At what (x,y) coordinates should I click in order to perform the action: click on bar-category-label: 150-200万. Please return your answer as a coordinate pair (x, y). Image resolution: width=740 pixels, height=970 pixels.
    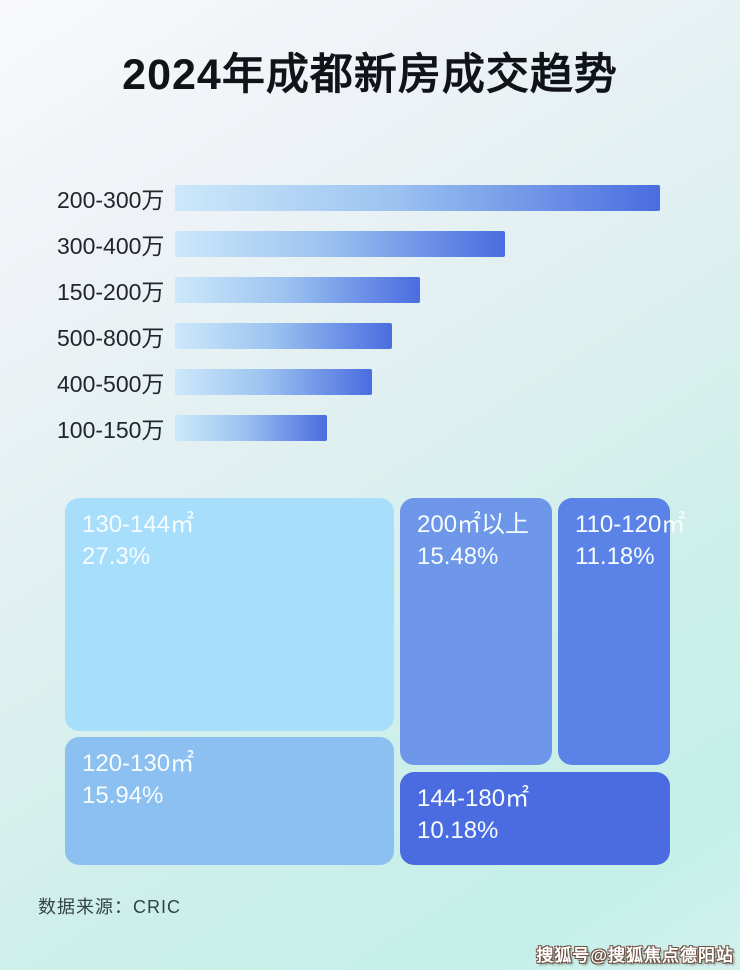
    Looking at the image, I should click on (111, 292).